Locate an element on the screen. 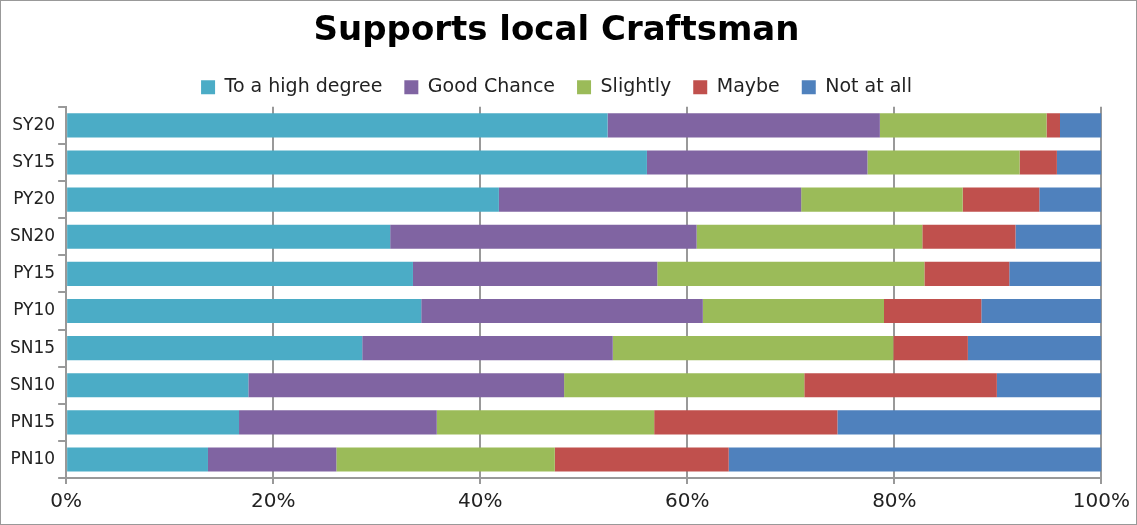 Image resolution: width=1137 pixels, height=525 pixels. y-tick-label: PY10 is located at coordinates (34, 309).